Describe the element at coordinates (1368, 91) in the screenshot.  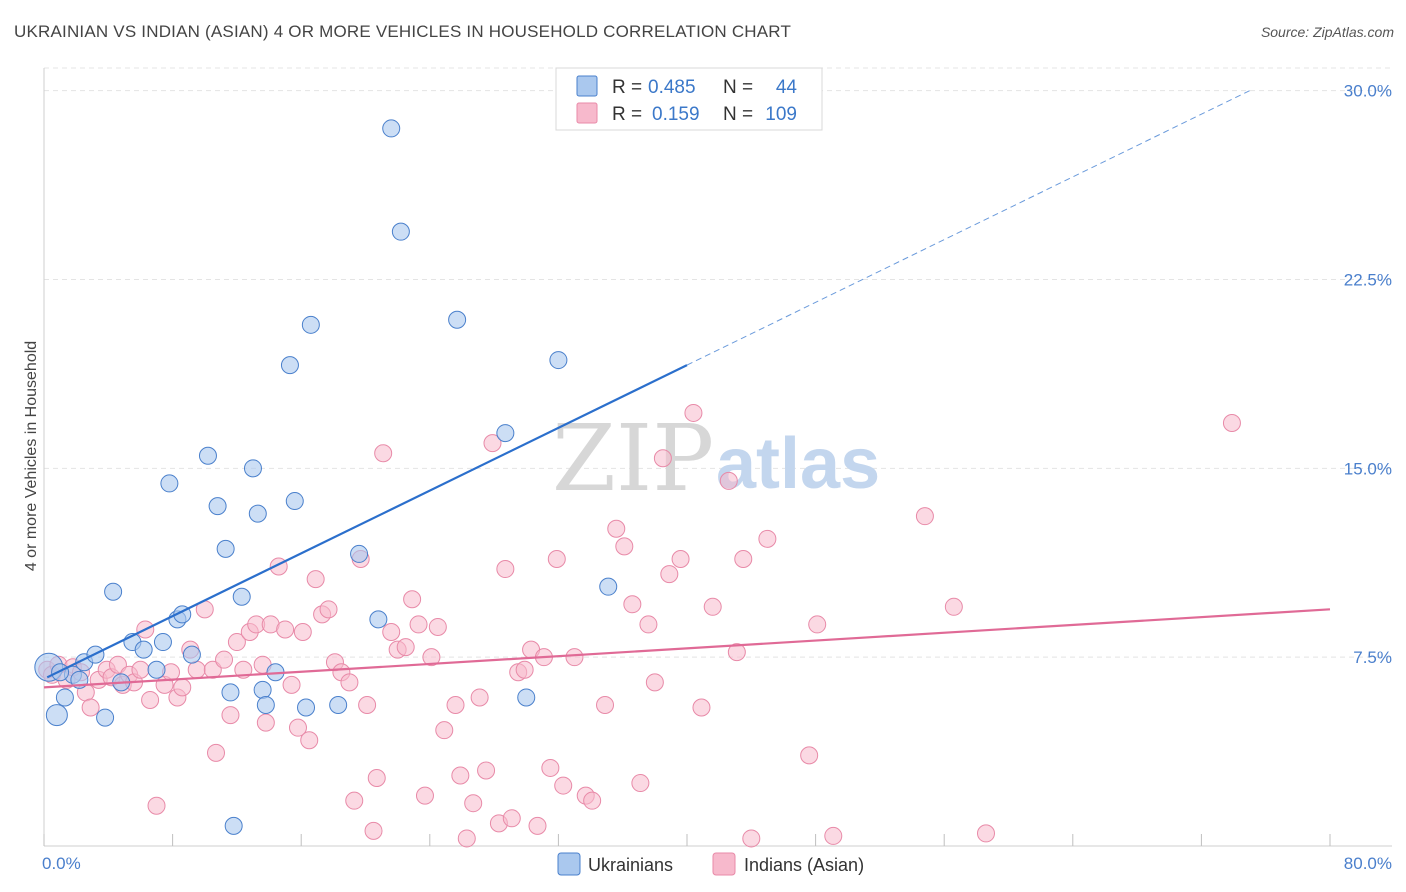
I see `y-tick-label: 30.0%` at that location.